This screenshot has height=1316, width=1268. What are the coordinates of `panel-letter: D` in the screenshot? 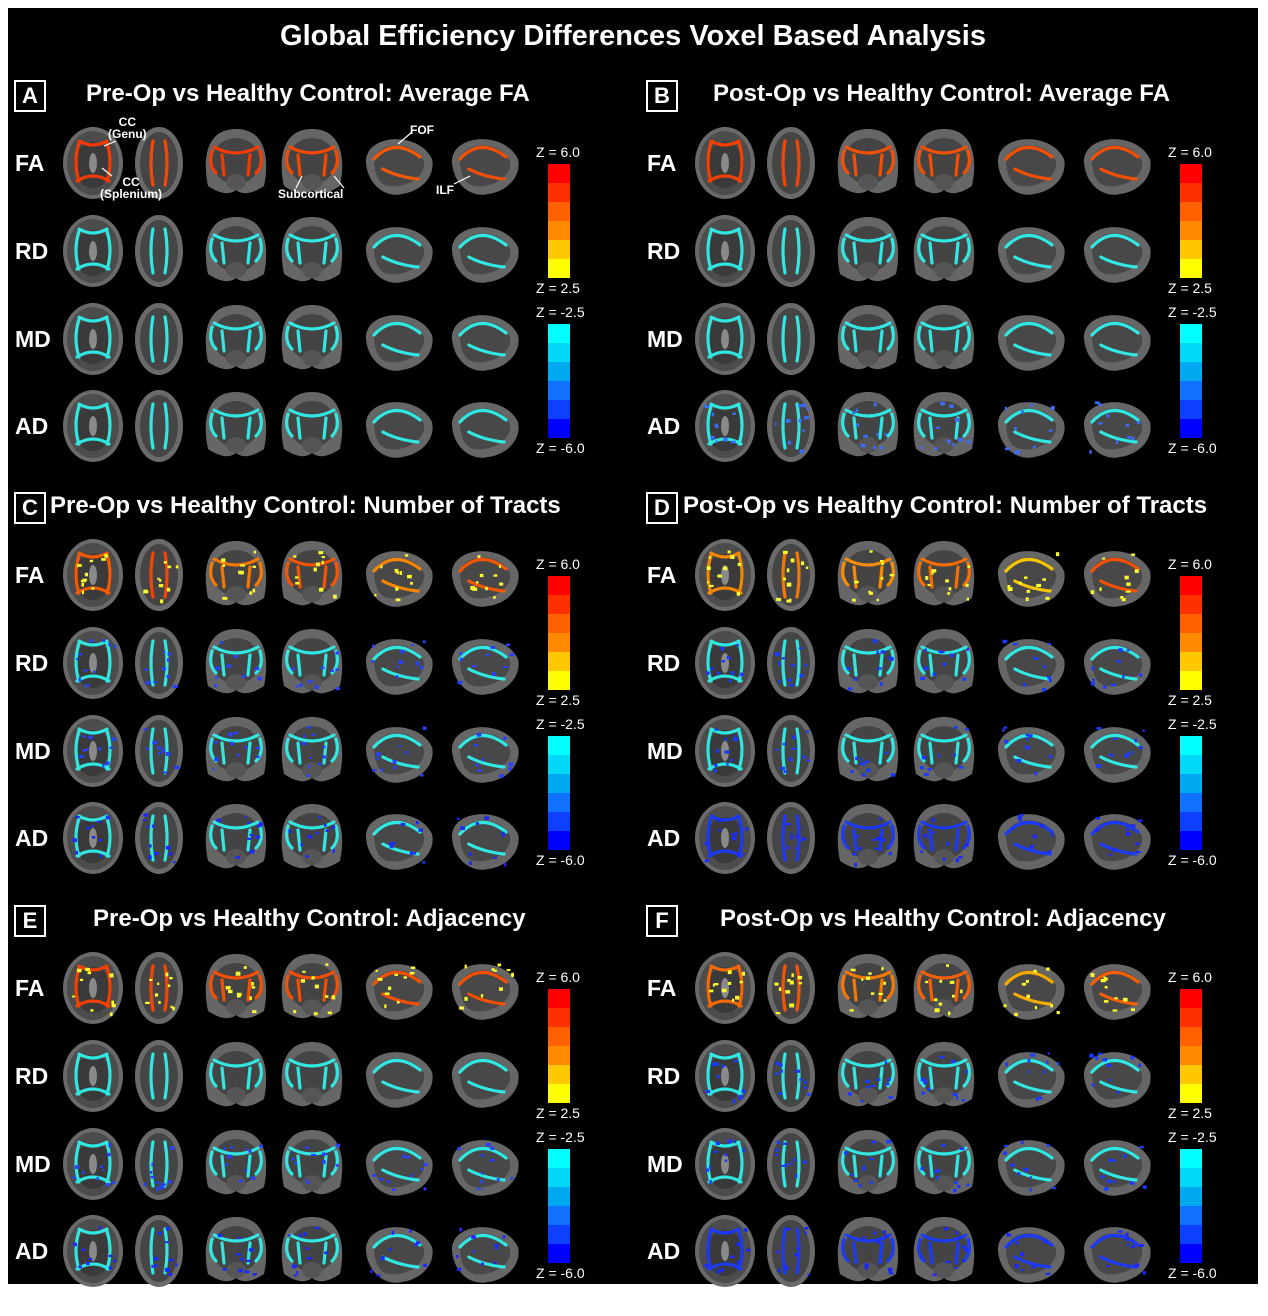 It's located at (662, 508).